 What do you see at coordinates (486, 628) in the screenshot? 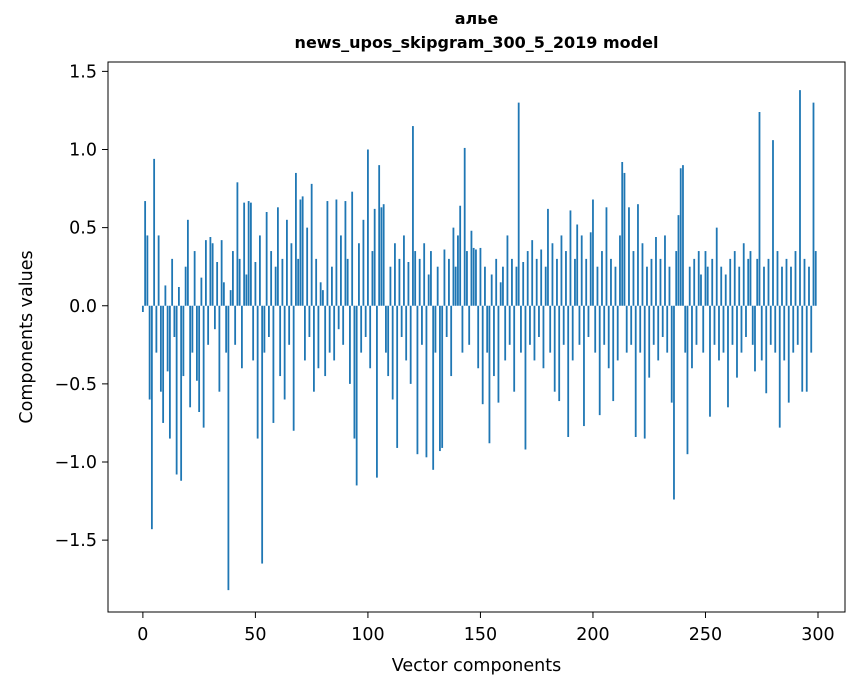
I see `x-ticks: 0 50 100 150 200 250 300` at bounding box center [486, 628].